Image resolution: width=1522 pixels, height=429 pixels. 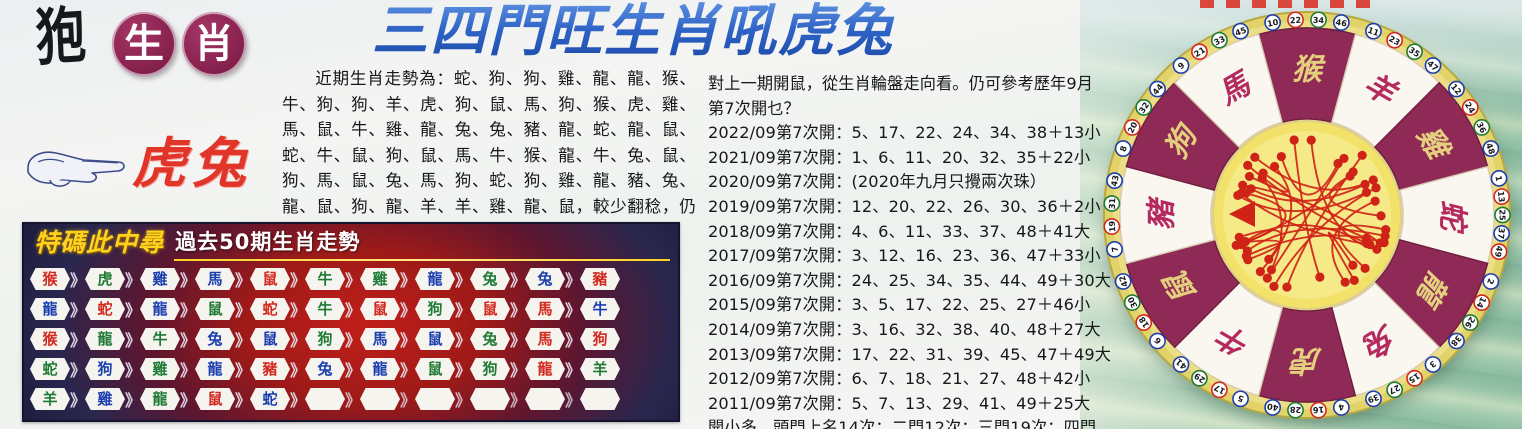 I want to click on wheel-number-label: 33, so click(x=1219, y=40).